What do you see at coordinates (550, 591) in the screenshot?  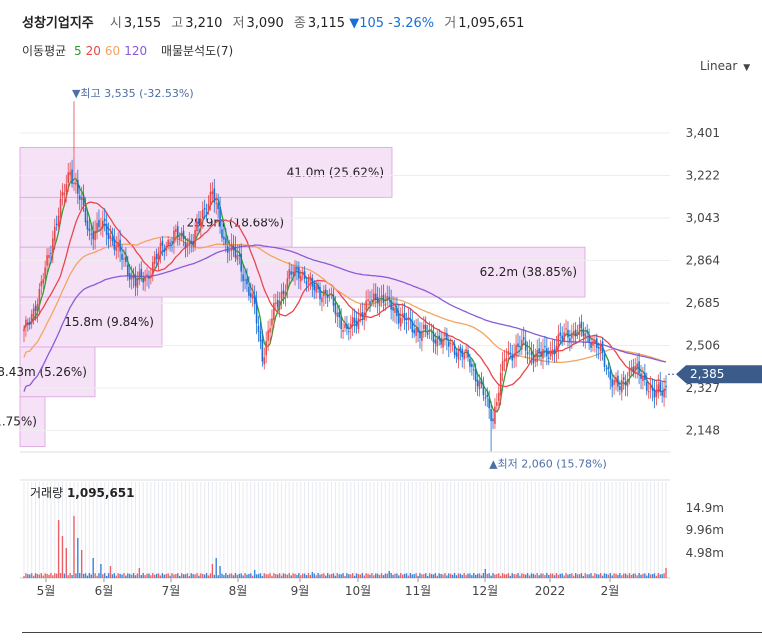 I see `x-tick-label: 2022` at bounding box center [550, 591].